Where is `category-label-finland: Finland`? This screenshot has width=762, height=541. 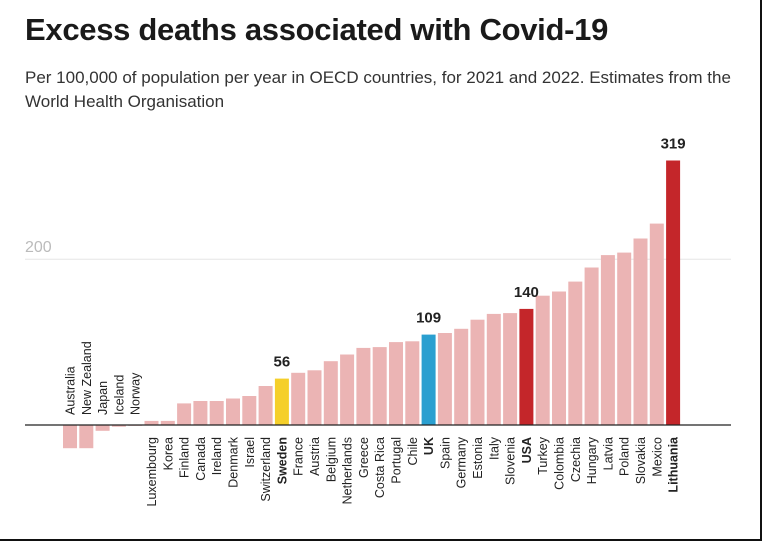 category-label-finland: Finland is located at coordinates (185, 457).